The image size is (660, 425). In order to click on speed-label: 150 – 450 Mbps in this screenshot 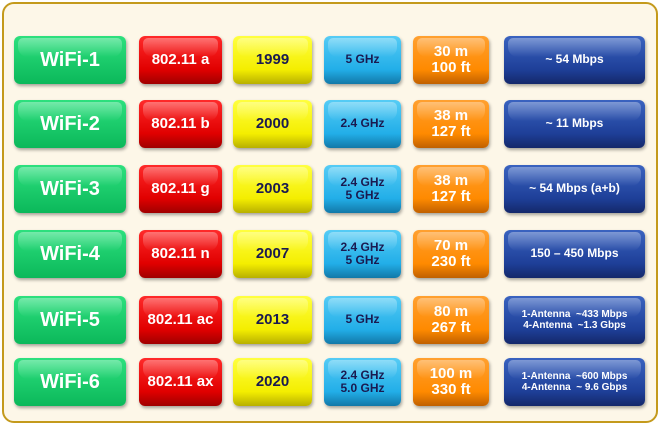, I will do `click(574, 254)`.